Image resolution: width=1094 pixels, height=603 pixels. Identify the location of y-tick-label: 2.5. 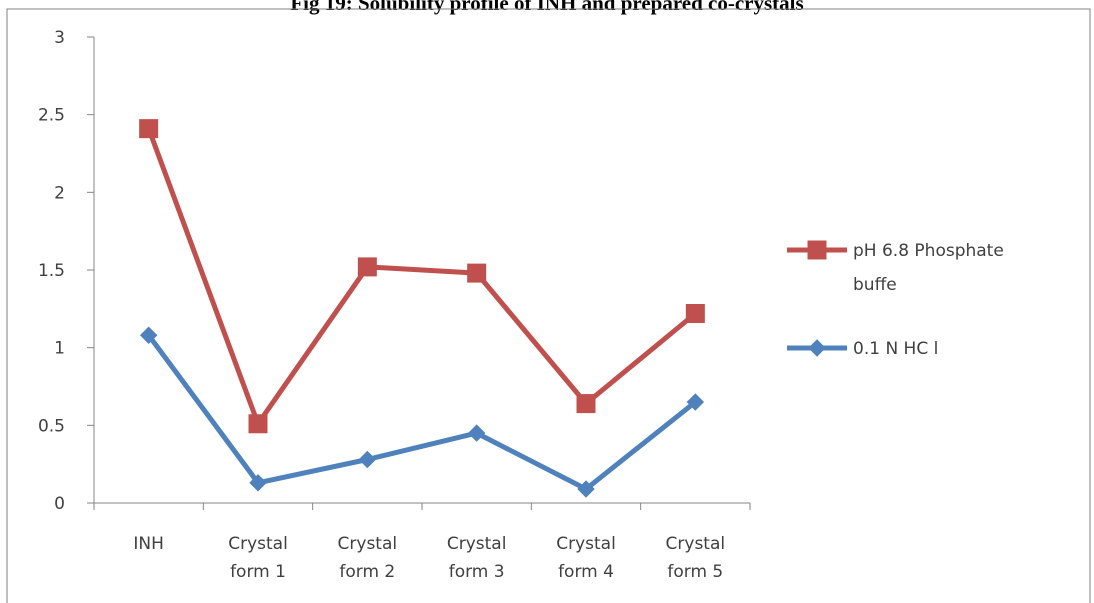
(51, 116).